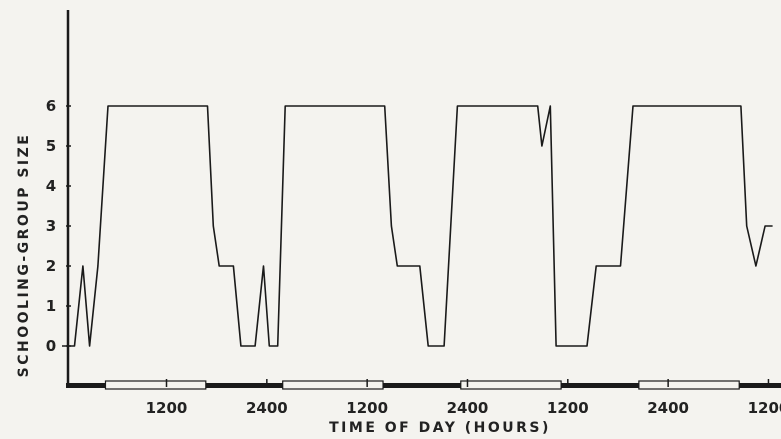  I want to click on y-ticks: 0 1 2 3 4 5 6, so click(58, 226).